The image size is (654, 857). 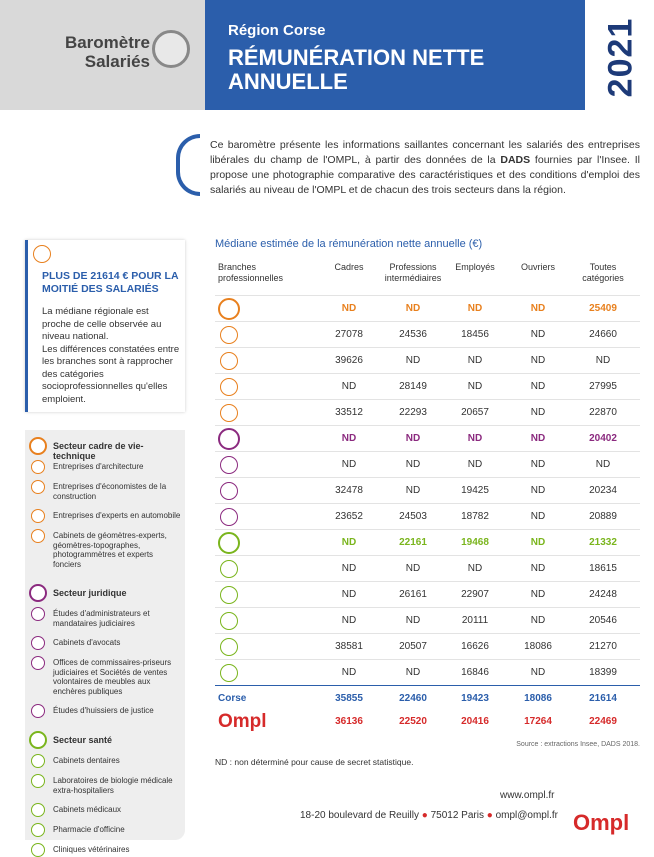 I want to click on table-row: ND ND 20111 ND 20546, so click(x=427, y=620).